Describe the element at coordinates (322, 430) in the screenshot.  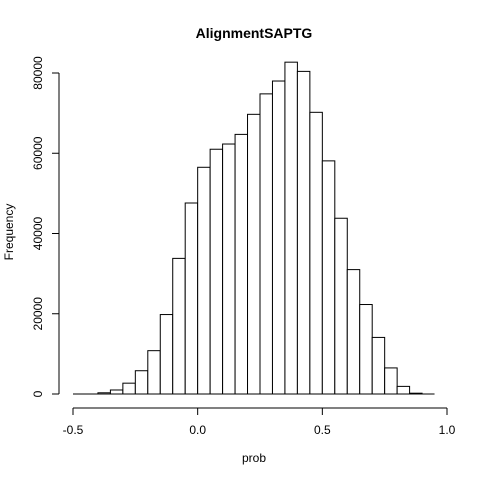
I see `x-tick-label: 0.5` at that location.